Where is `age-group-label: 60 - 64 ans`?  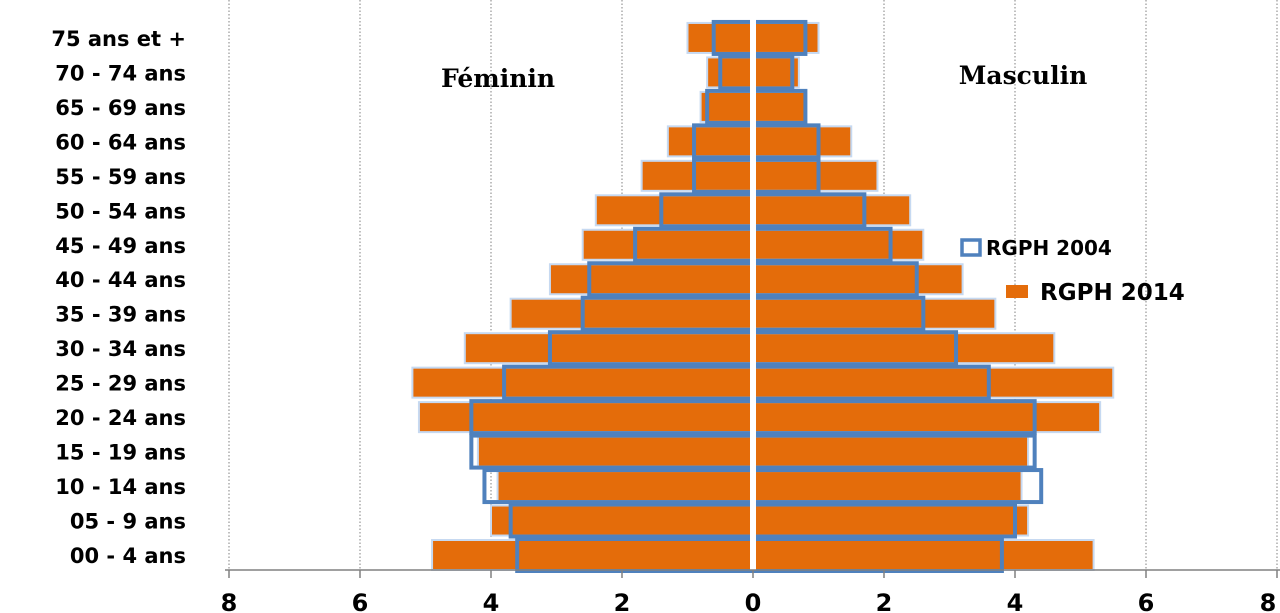 age-group-label: 60 - 64 ans is located at coordinates (120, 142).